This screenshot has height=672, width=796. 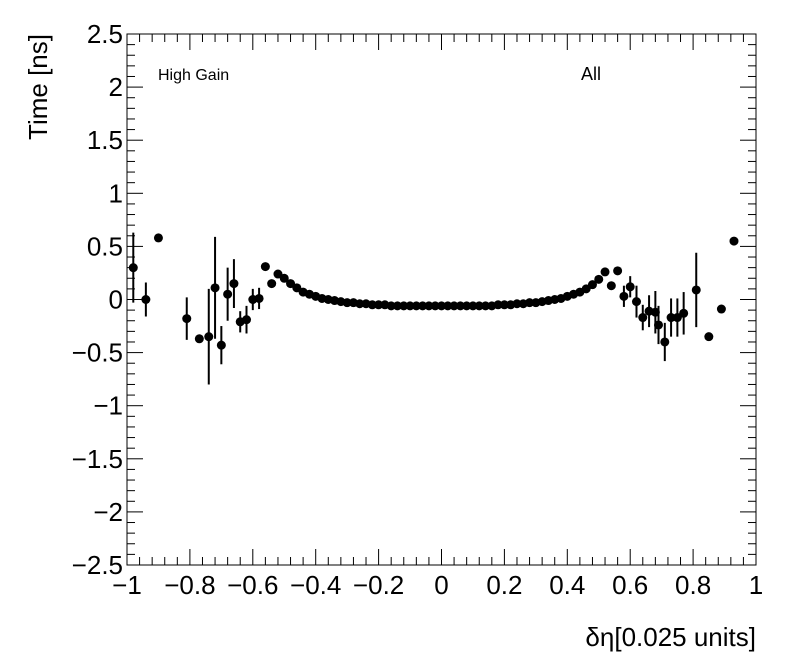 What do you see at coordinates (127, 585) in the screenshot?
I see `x-tick-label: −1` at bounding box center [127, 585].